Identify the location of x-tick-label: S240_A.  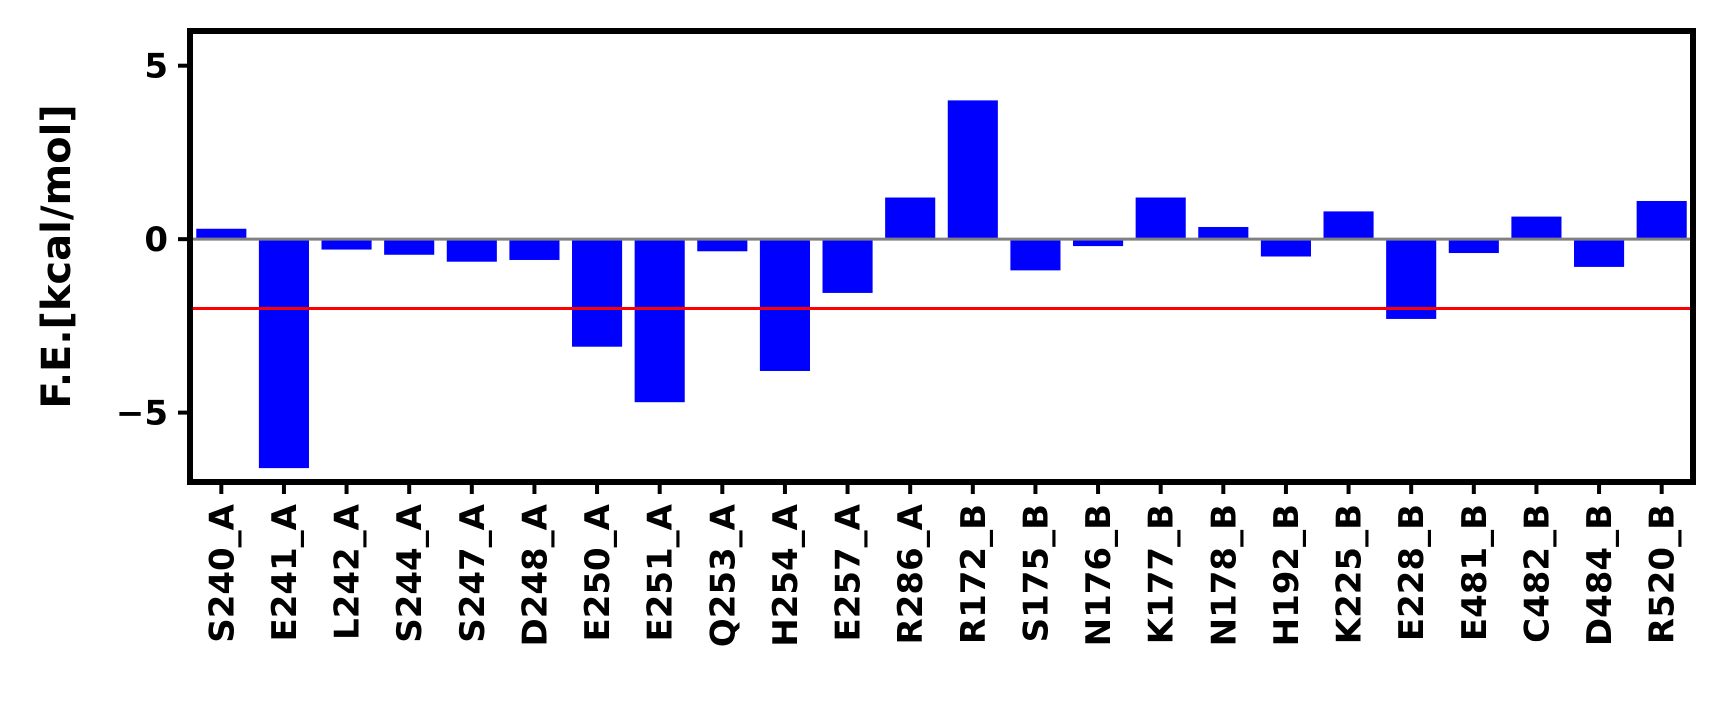
(222, 572).